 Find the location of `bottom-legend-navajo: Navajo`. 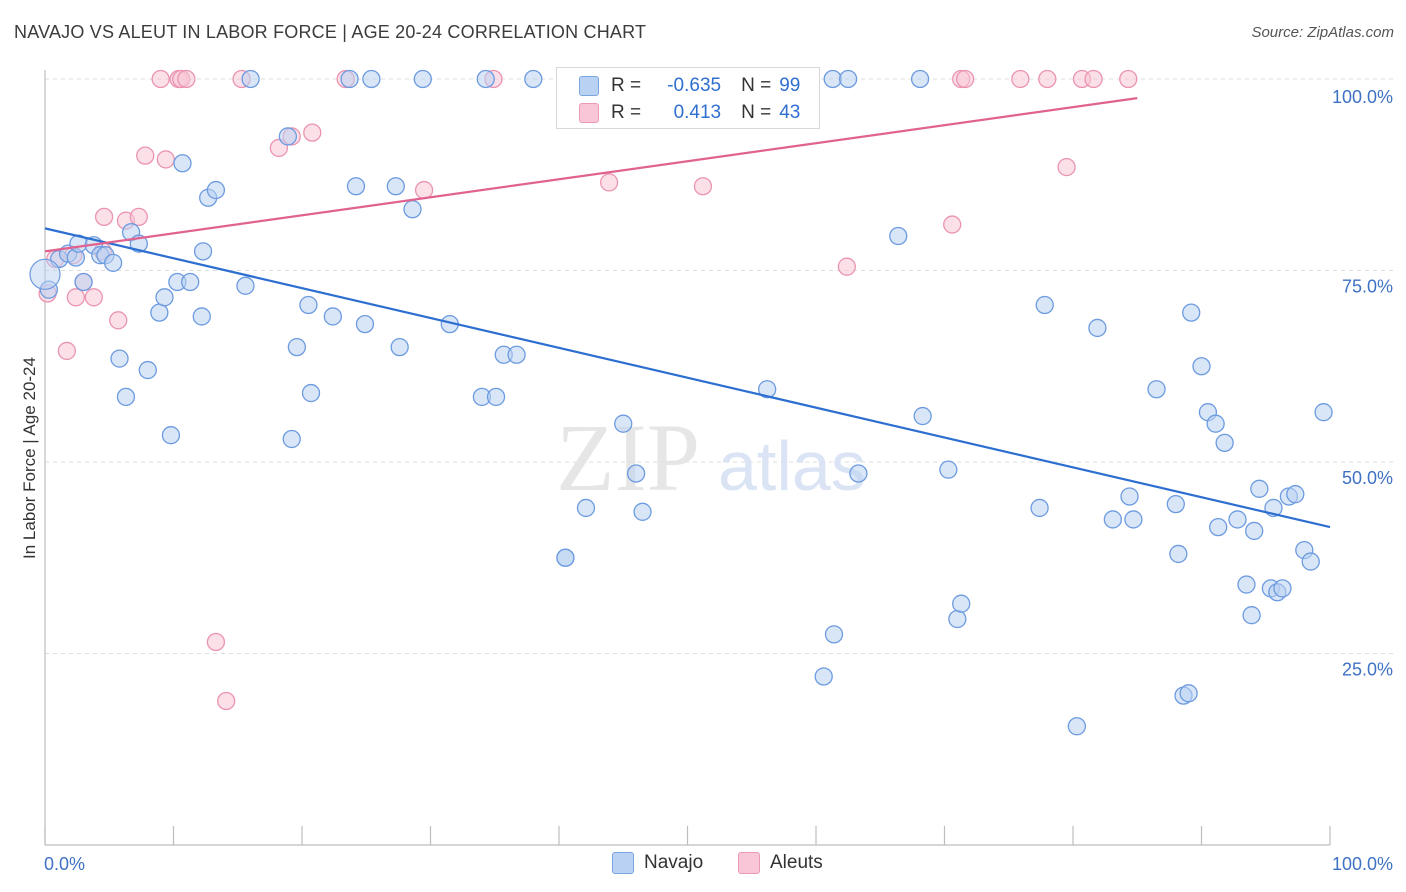

bottom-legend-navajo: Navajo is located at coordinates (657, 863).